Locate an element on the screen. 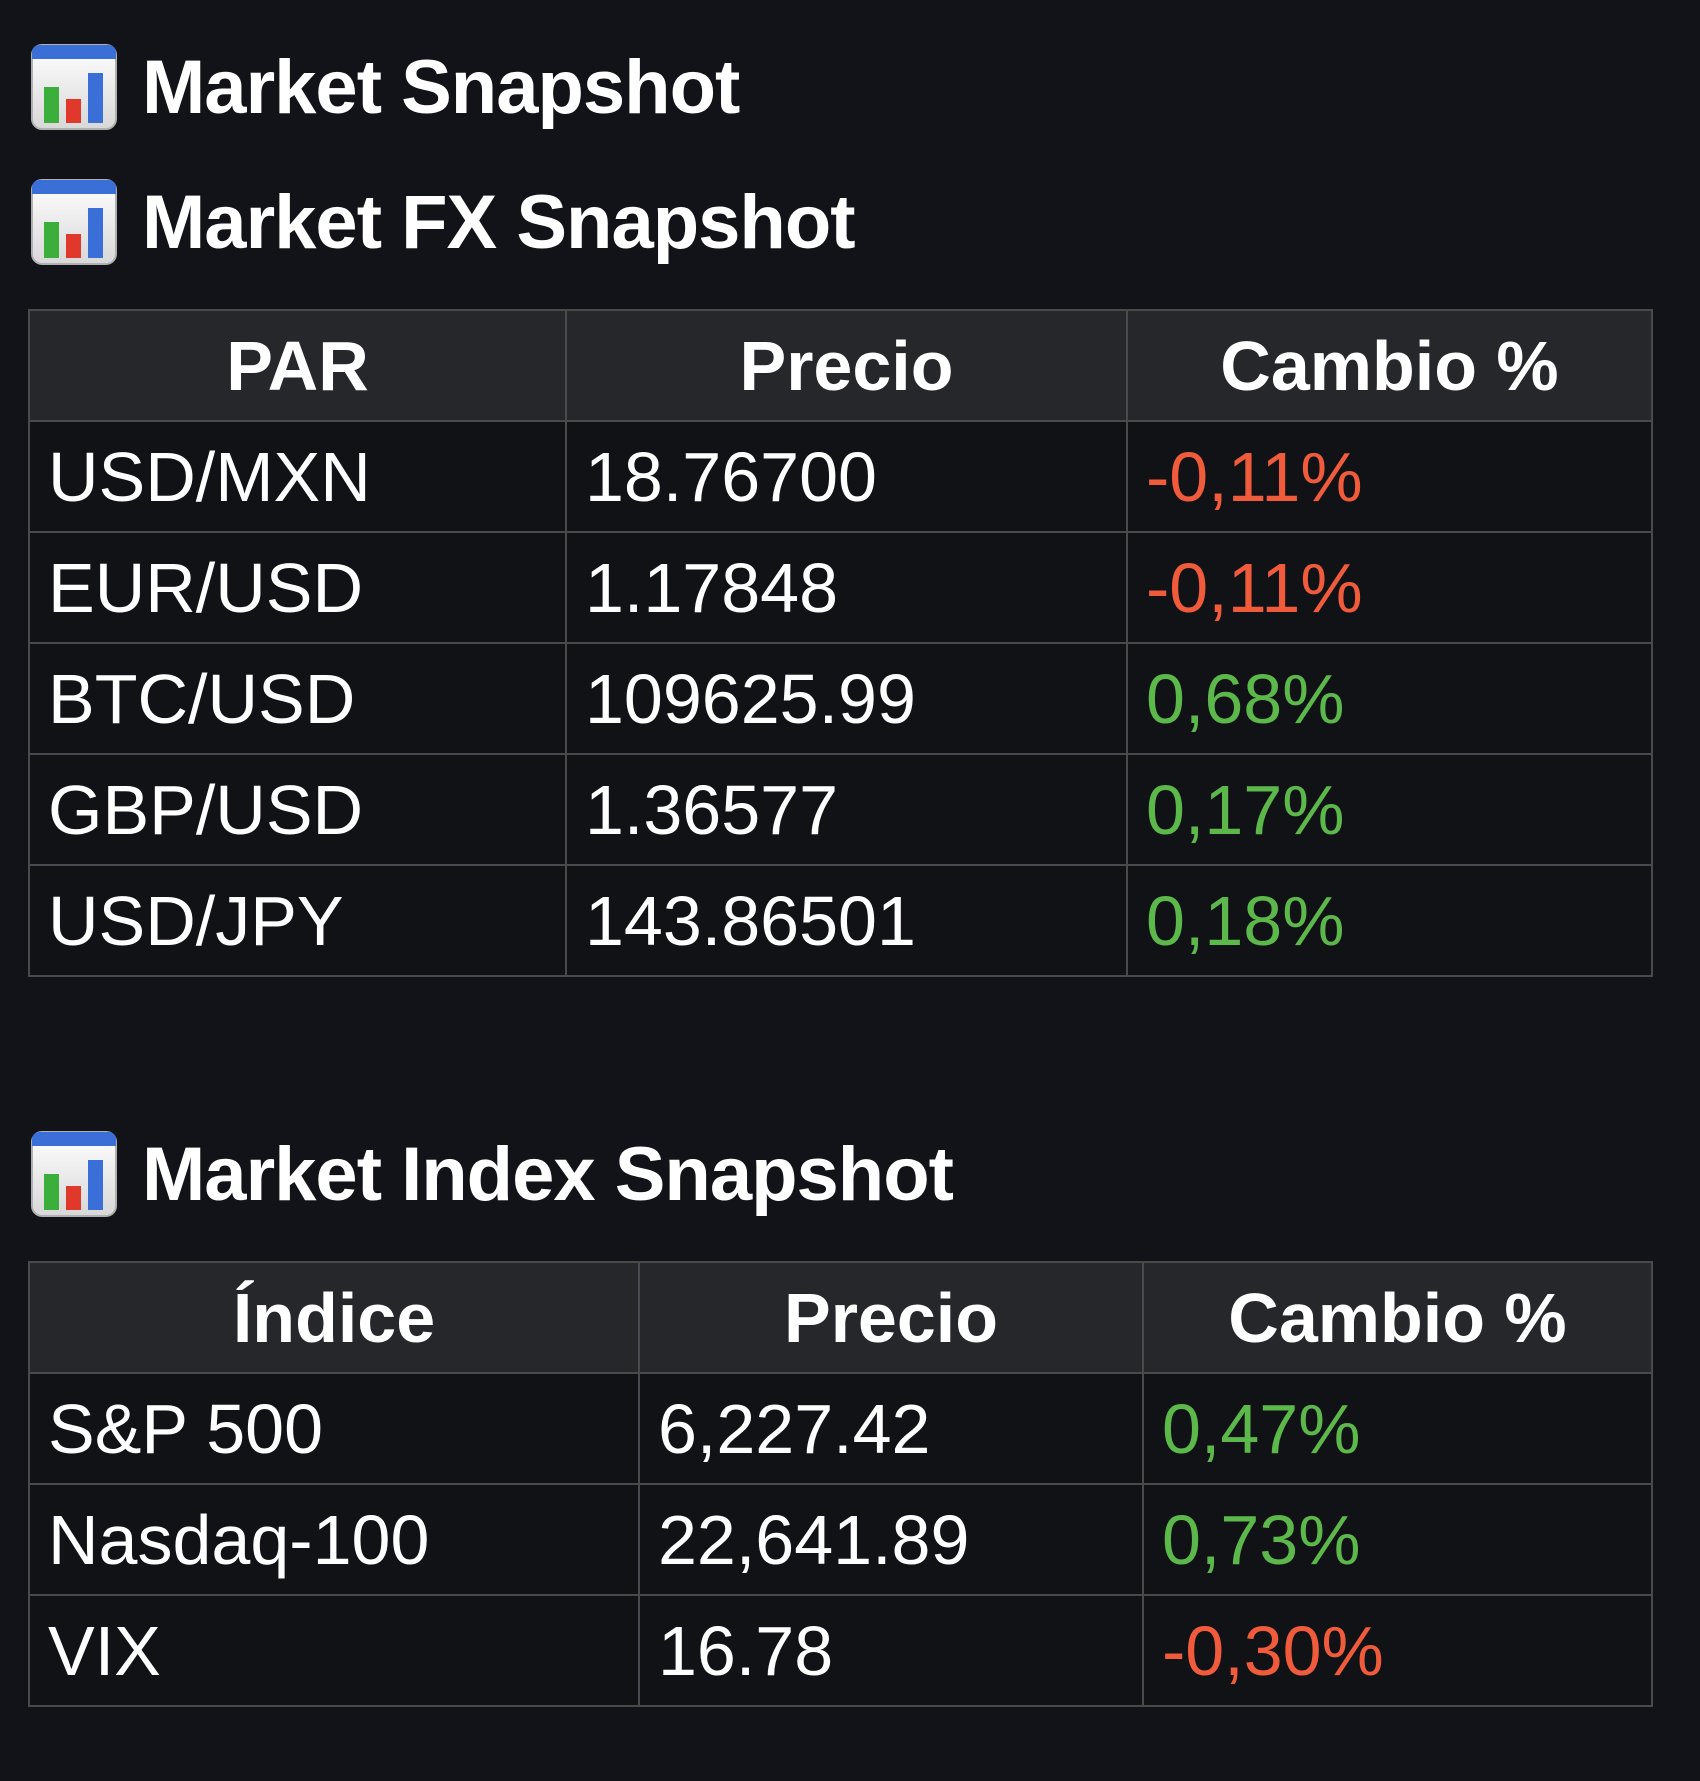  table-row: USD/JPY 143.86501 0,18% is located at coordinates (840, 920).